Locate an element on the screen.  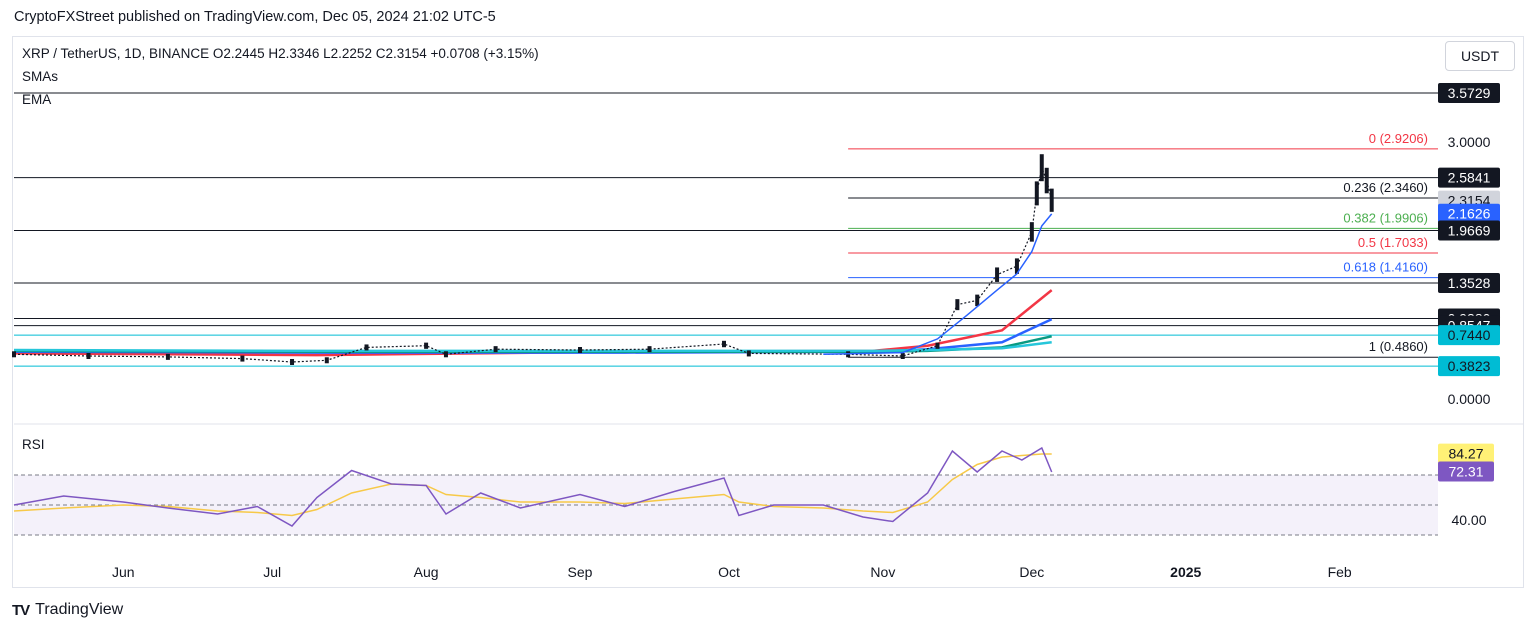
price-axis-label: 0.3823 is located at coordinates (1469, 366).